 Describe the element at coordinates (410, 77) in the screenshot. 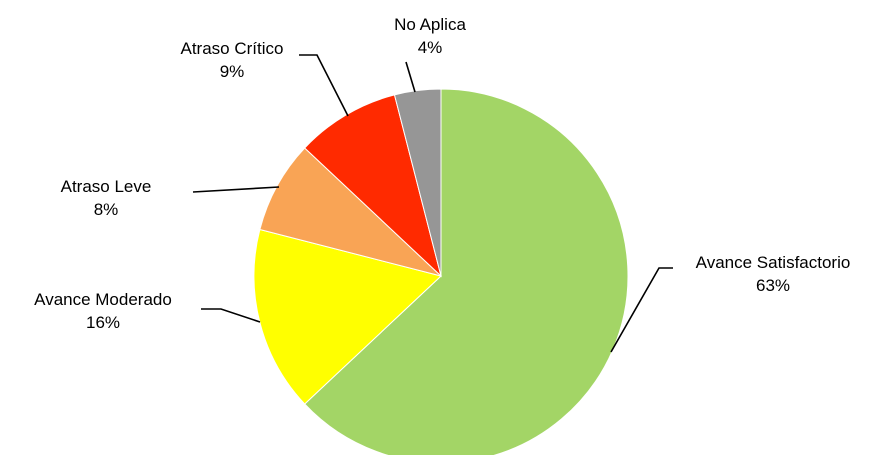

I see `leader-line-no-aplica` at that location.